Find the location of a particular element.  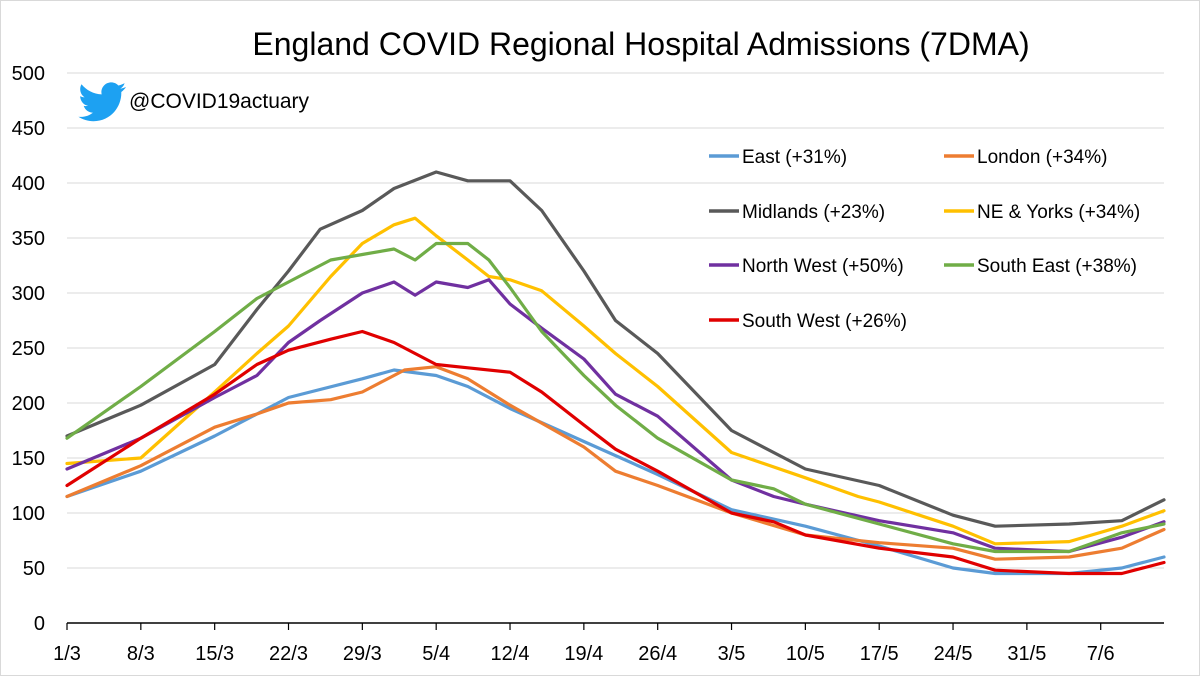

y-axis-ticks: 0 50 100 150 200 250 300 350 400 450 500 is located at coordinates (28, 349).